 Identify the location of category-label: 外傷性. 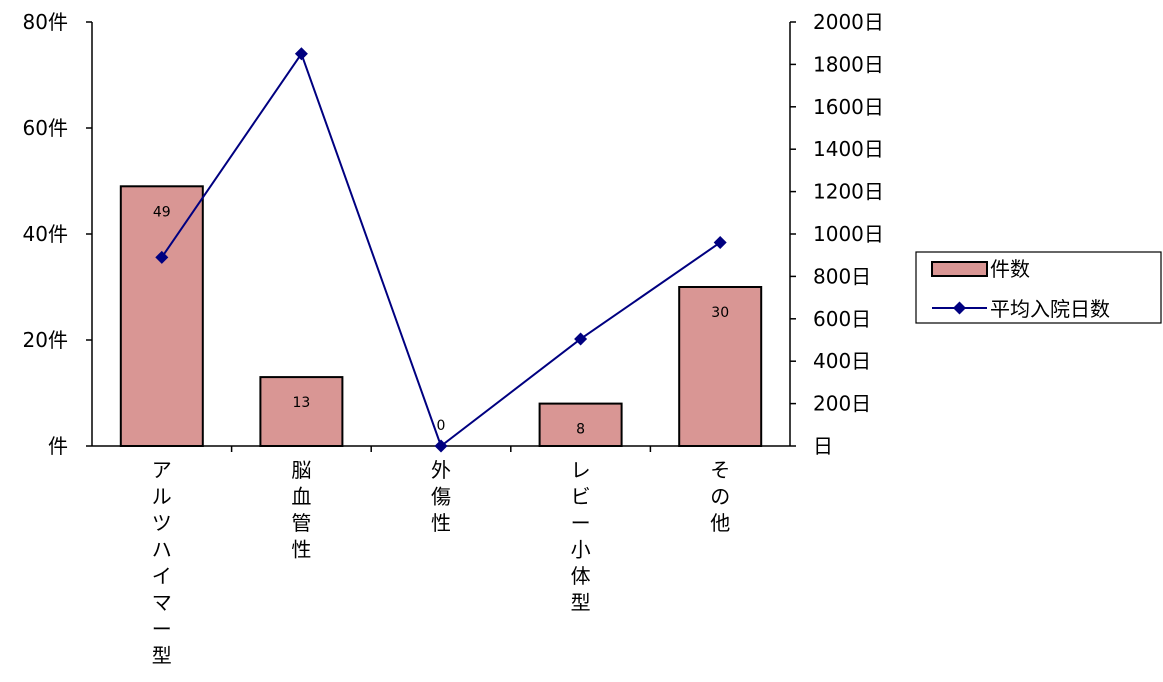
(441, 496).